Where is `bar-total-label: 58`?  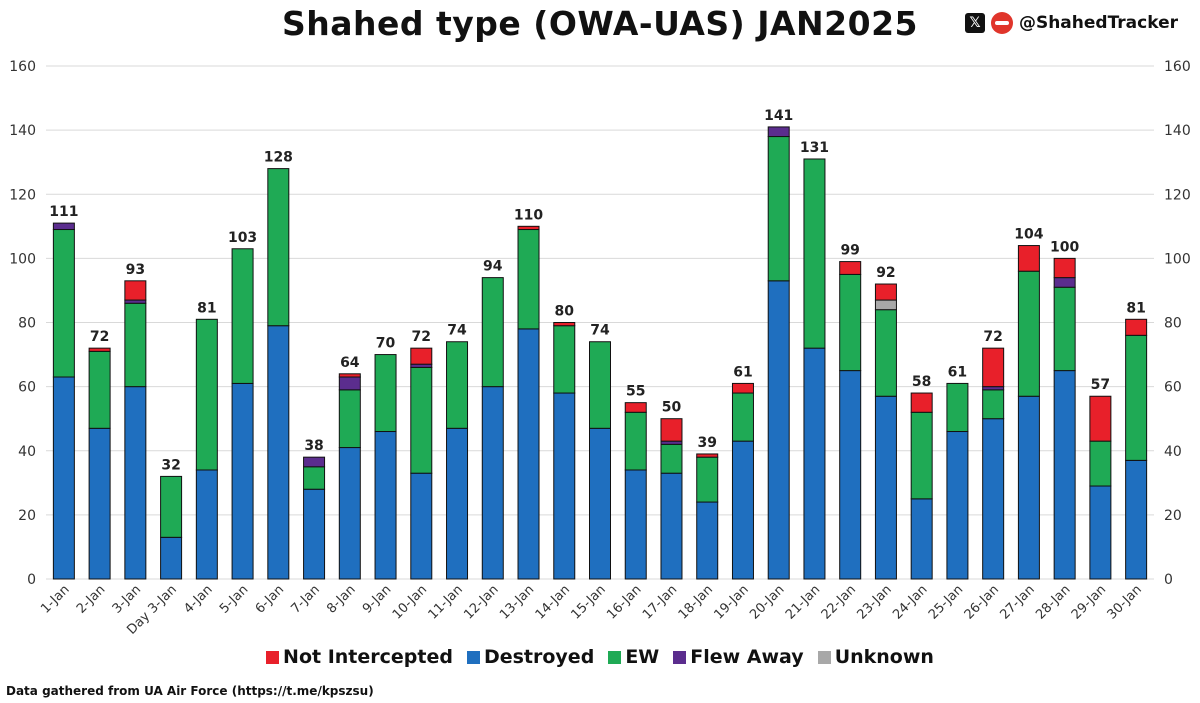
bar-total-label: 58 is located at coordinates (921, 382).